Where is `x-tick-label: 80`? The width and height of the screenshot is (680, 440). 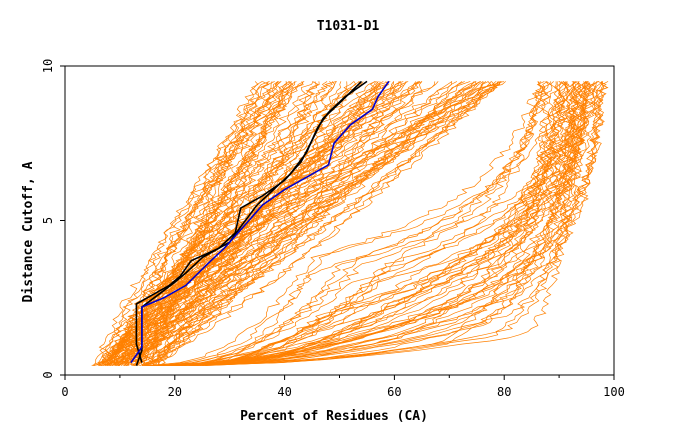
x-tick-label: 80 is located at coordinates (504, 392).